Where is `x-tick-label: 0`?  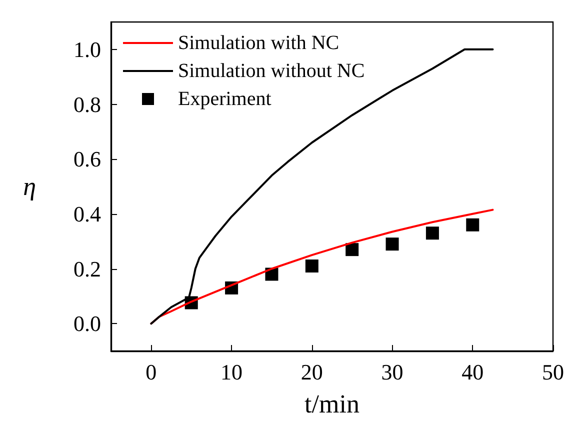
x-tick-label: 0 is located at coordinates (151, 372).